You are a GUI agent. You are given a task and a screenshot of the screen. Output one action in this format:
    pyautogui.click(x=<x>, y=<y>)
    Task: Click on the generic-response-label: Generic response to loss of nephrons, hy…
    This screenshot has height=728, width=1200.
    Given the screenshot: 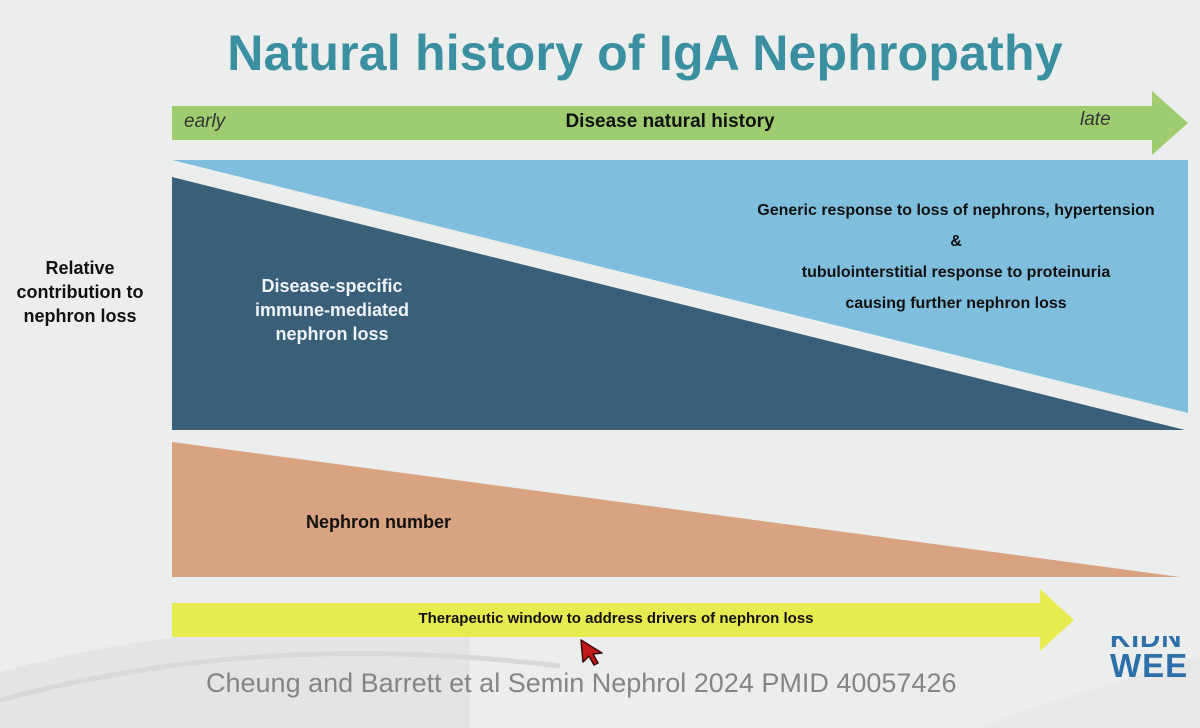 What is the action you would take?
    pyautogui.click(x=956, y=257)
    